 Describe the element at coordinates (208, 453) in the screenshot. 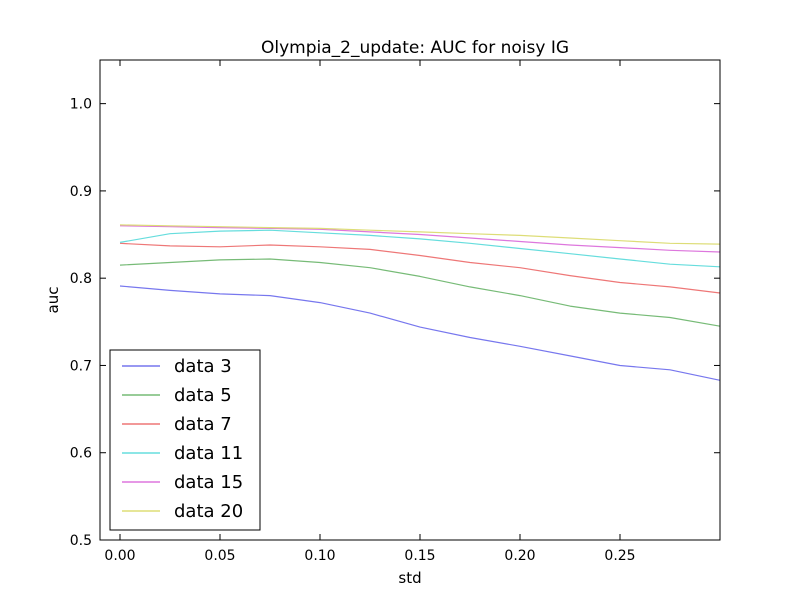

I see `legend-label: data 11` at that location.